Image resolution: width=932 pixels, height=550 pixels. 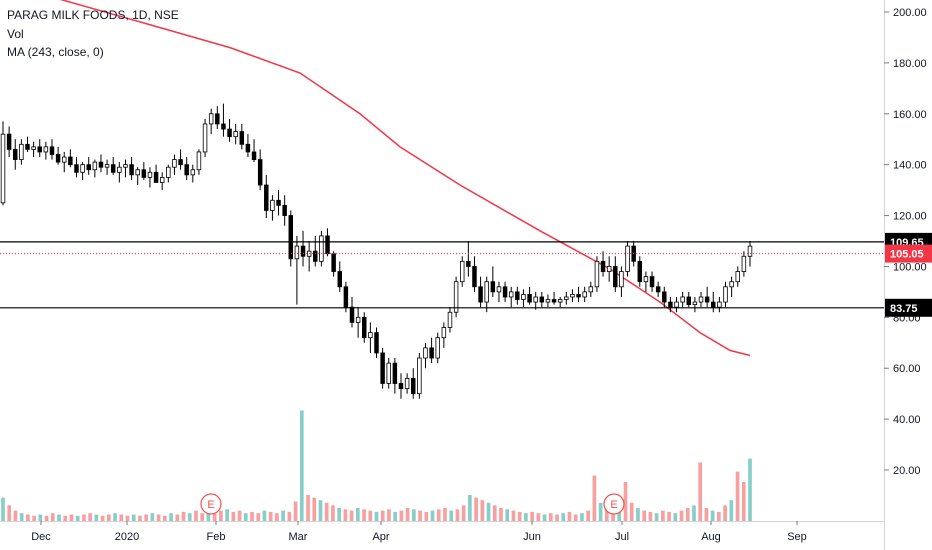 What do you see at coordinates (55, 52) in the screenshot?
I see `ma-indicator-label: MA (243, close, 0)` at bounding box center [55, 52].